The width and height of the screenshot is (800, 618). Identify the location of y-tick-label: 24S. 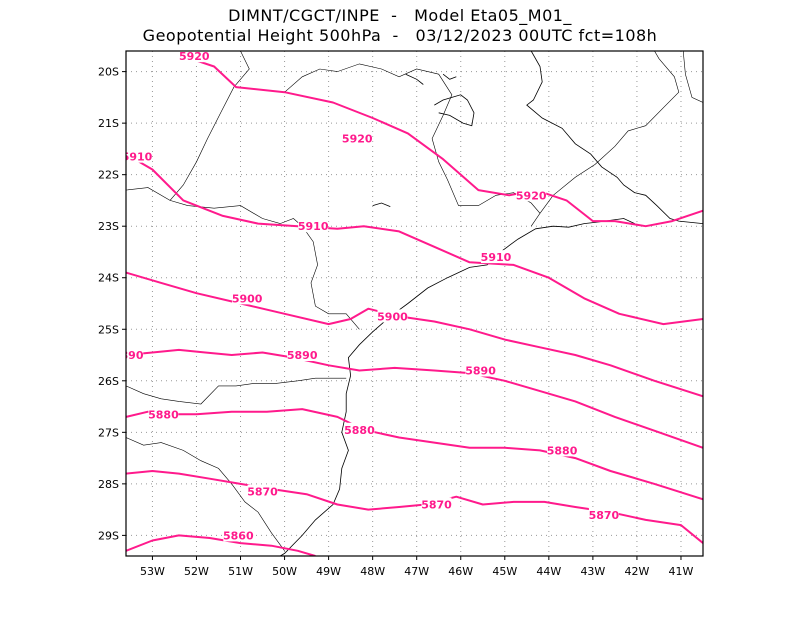
(108, 278).